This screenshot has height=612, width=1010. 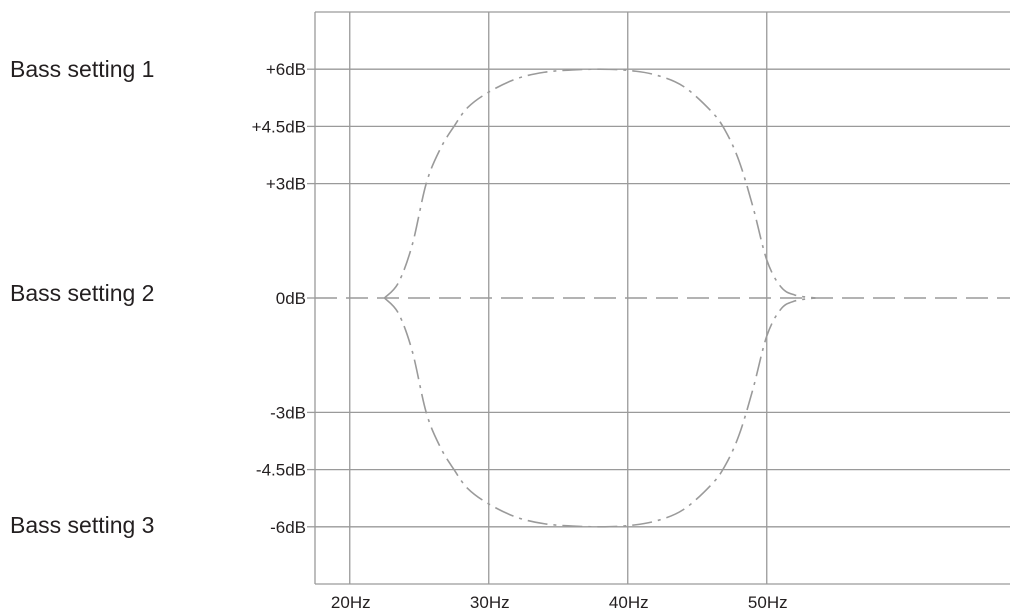 What do you see at coordinates (288, 412) in the screenshot?
I see `y-tick-label: -3dB` at bounding box center [288, 412].